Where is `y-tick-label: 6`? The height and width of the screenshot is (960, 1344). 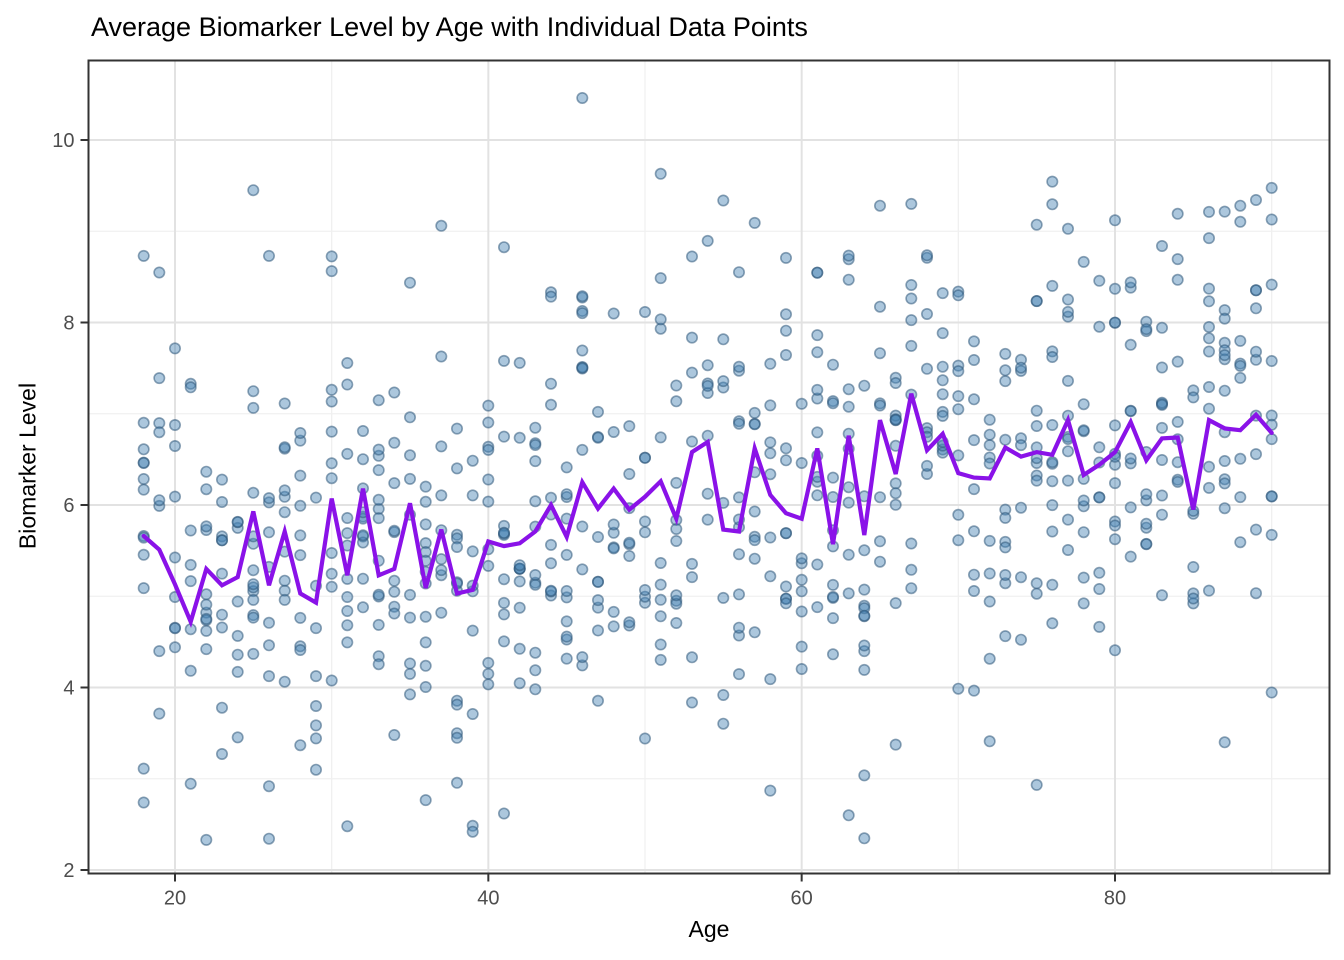
y-tick-label: 6 is located at coordinates (68, 506).